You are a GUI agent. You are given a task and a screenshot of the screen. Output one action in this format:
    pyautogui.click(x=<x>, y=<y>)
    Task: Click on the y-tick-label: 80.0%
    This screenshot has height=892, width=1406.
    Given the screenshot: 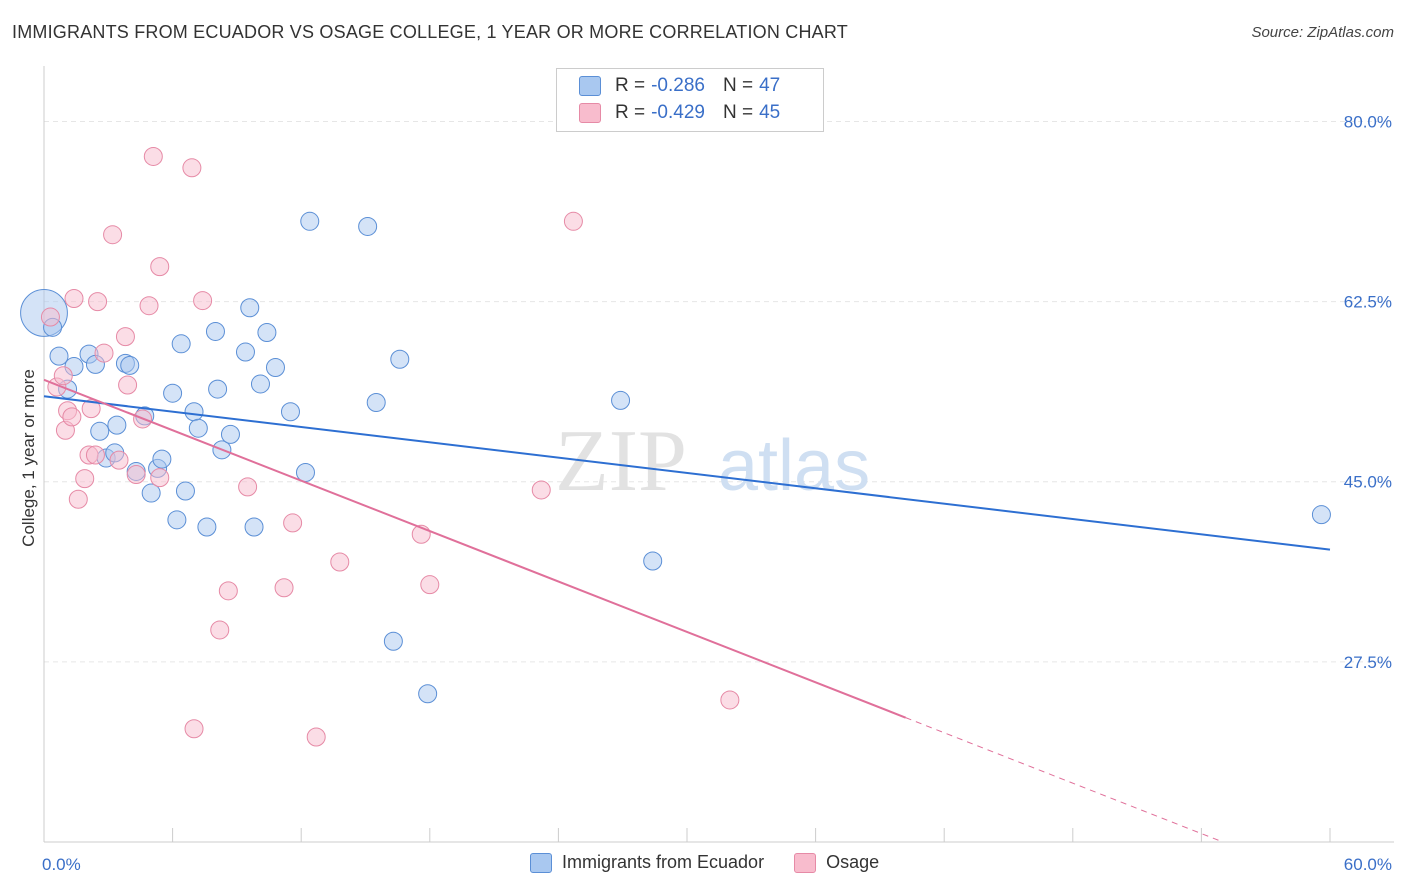 What is the action you would take?
    pyautogui.click(x=1368, y=121)
    